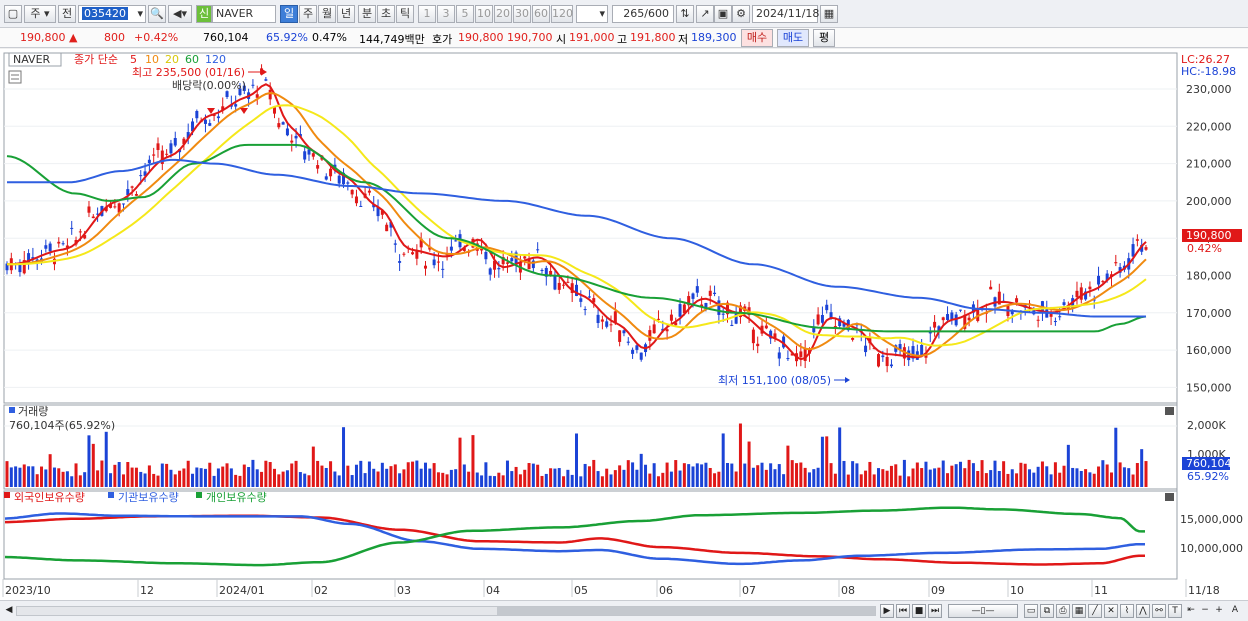  What do you see at coordinates (903, 611) in the screenshot?
I see `first-page-icon: ⏮` at bounding box center [903, 611].